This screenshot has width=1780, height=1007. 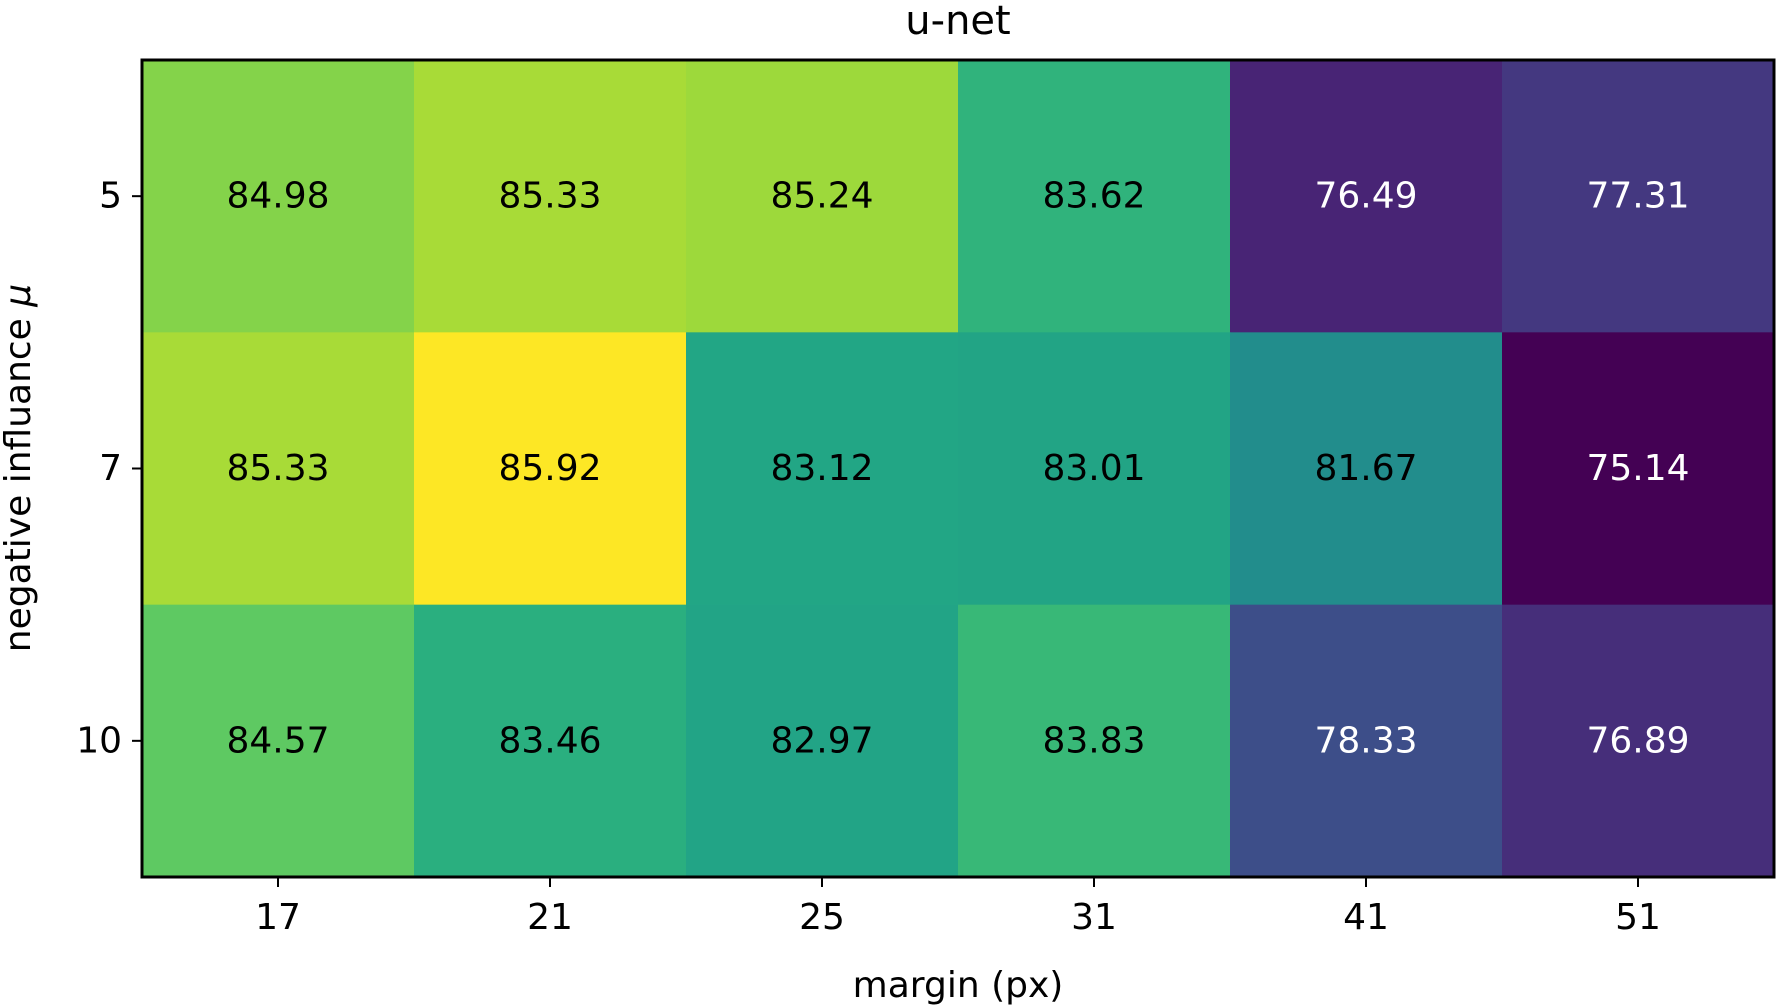 I want to click on x-tick-label: 25, so click(x=822, y=917).